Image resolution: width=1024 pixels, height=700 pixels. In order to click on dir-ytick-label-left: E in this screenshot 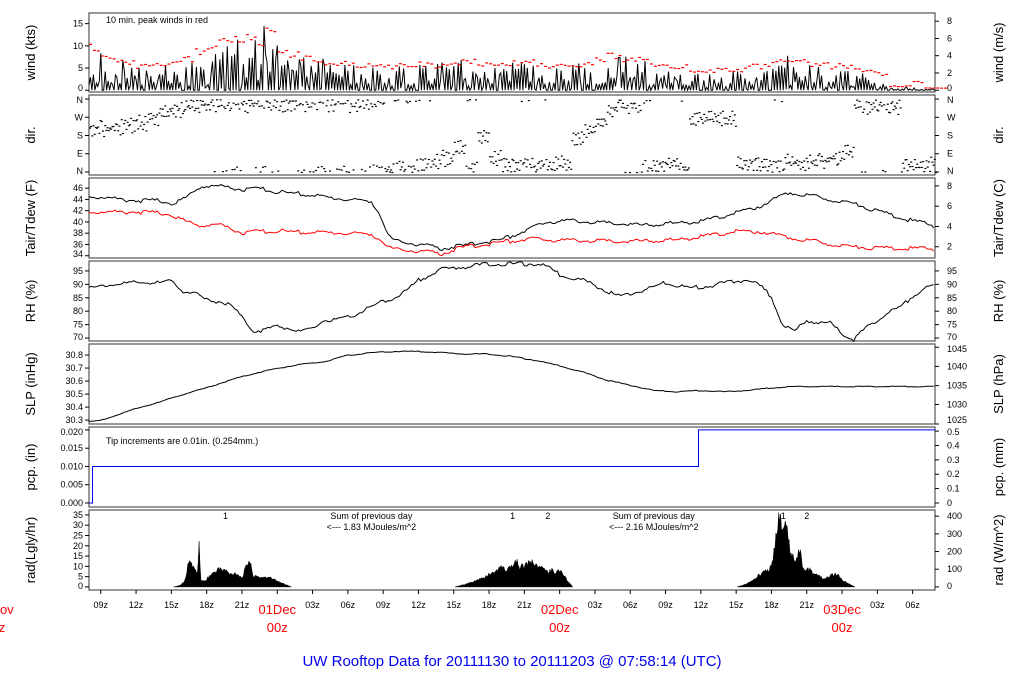, I will do `click(80, 154)`.